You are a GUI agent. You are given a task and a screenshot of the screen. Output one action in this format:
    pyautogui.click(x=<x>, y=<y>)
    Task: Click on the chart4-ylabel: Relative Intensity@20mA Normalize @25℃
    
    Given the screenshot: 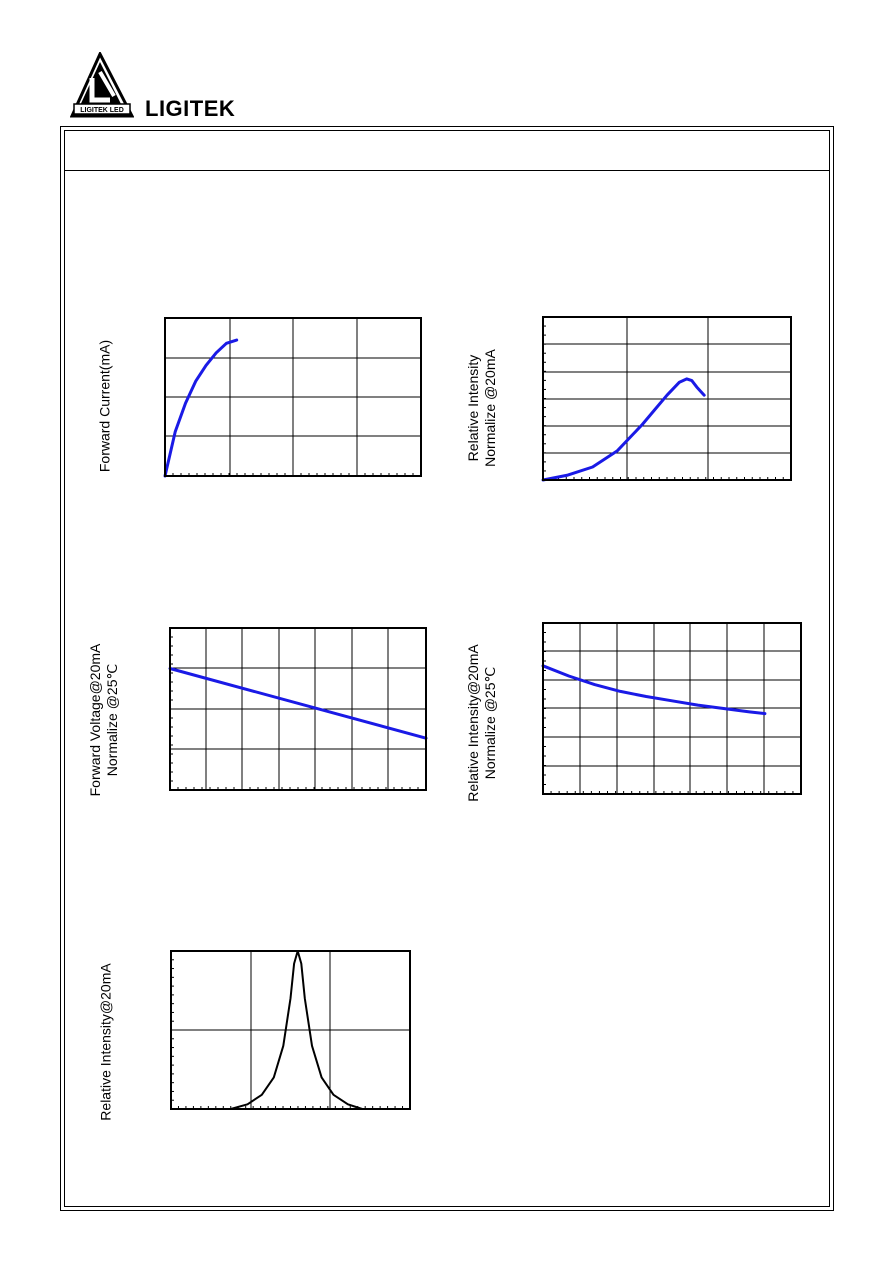 What is the action you would take?
    pyautogui.click(x=481, y=723)
    